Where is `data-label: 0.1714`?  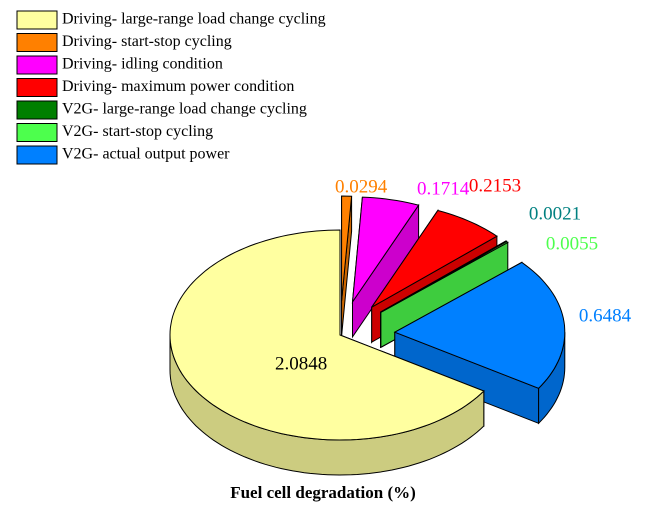
data-label: 0.1714 is located at coordinates (443, 188).